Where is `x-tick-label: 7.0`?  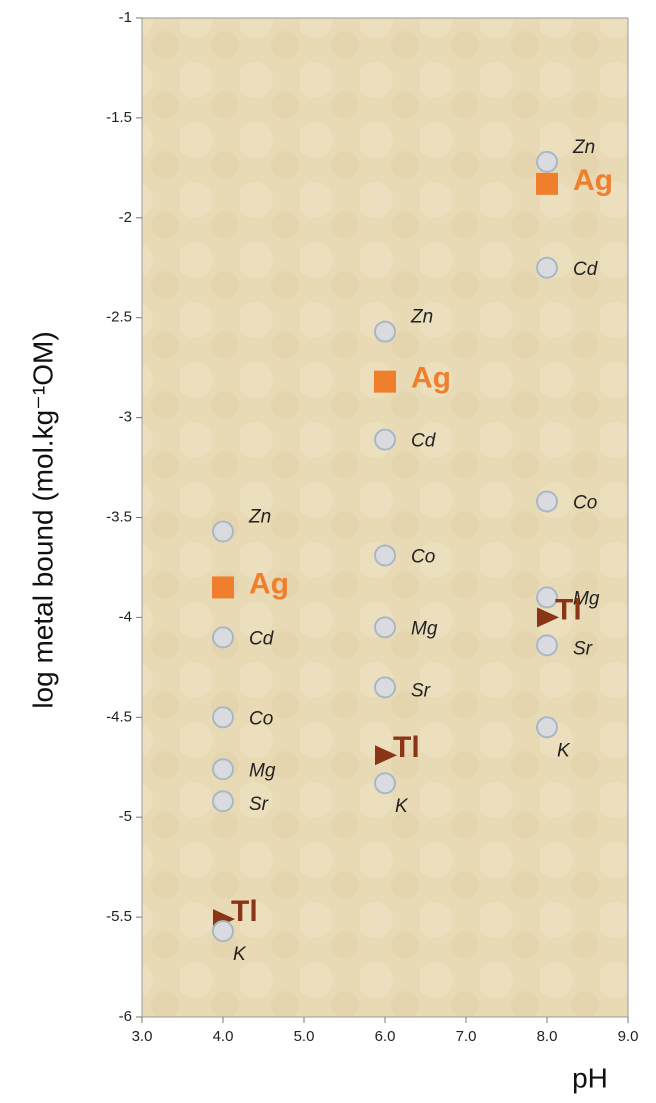
x-tick-label: 7.0 is located at coordinates (466, 1036).